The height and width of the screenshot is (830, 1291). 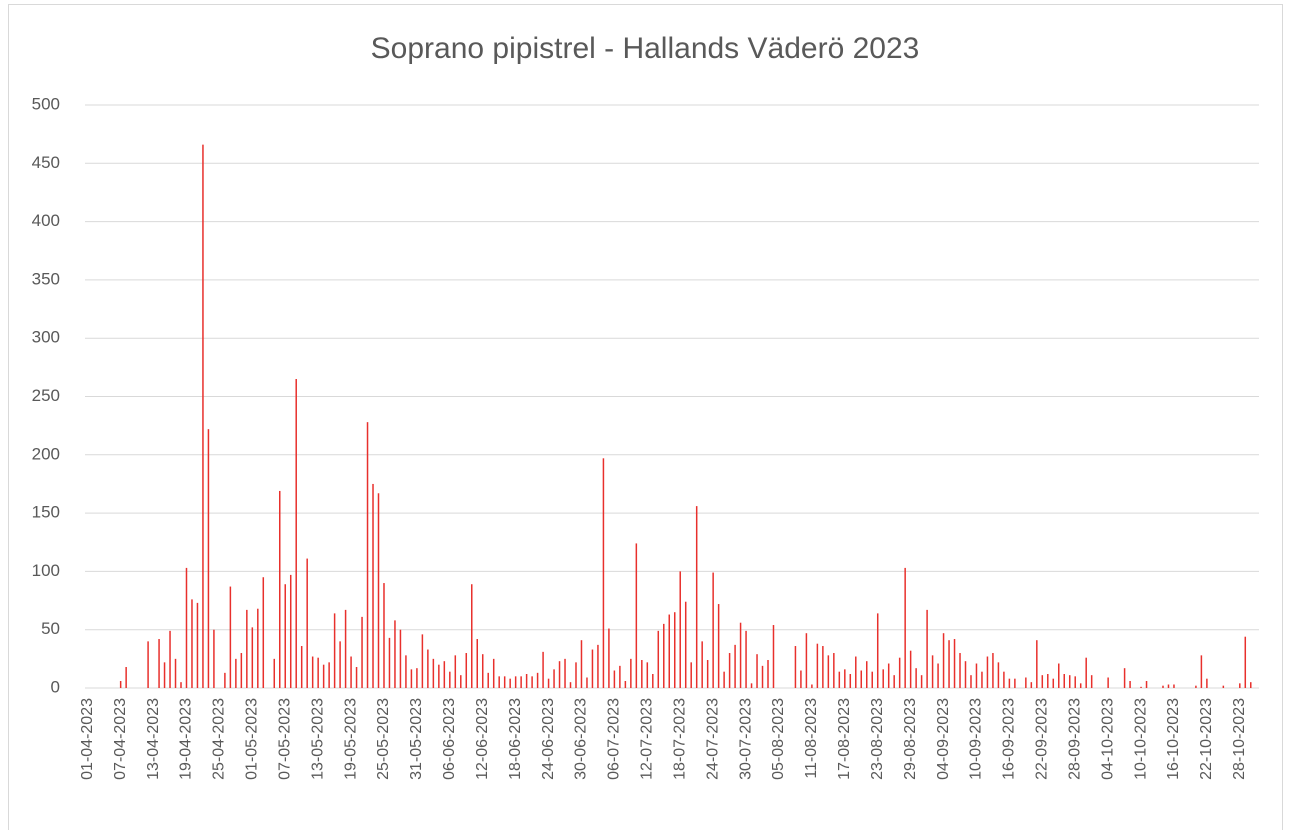 I want to click on x-tick-label: 01-04-2023, so click(x=87, y=739).